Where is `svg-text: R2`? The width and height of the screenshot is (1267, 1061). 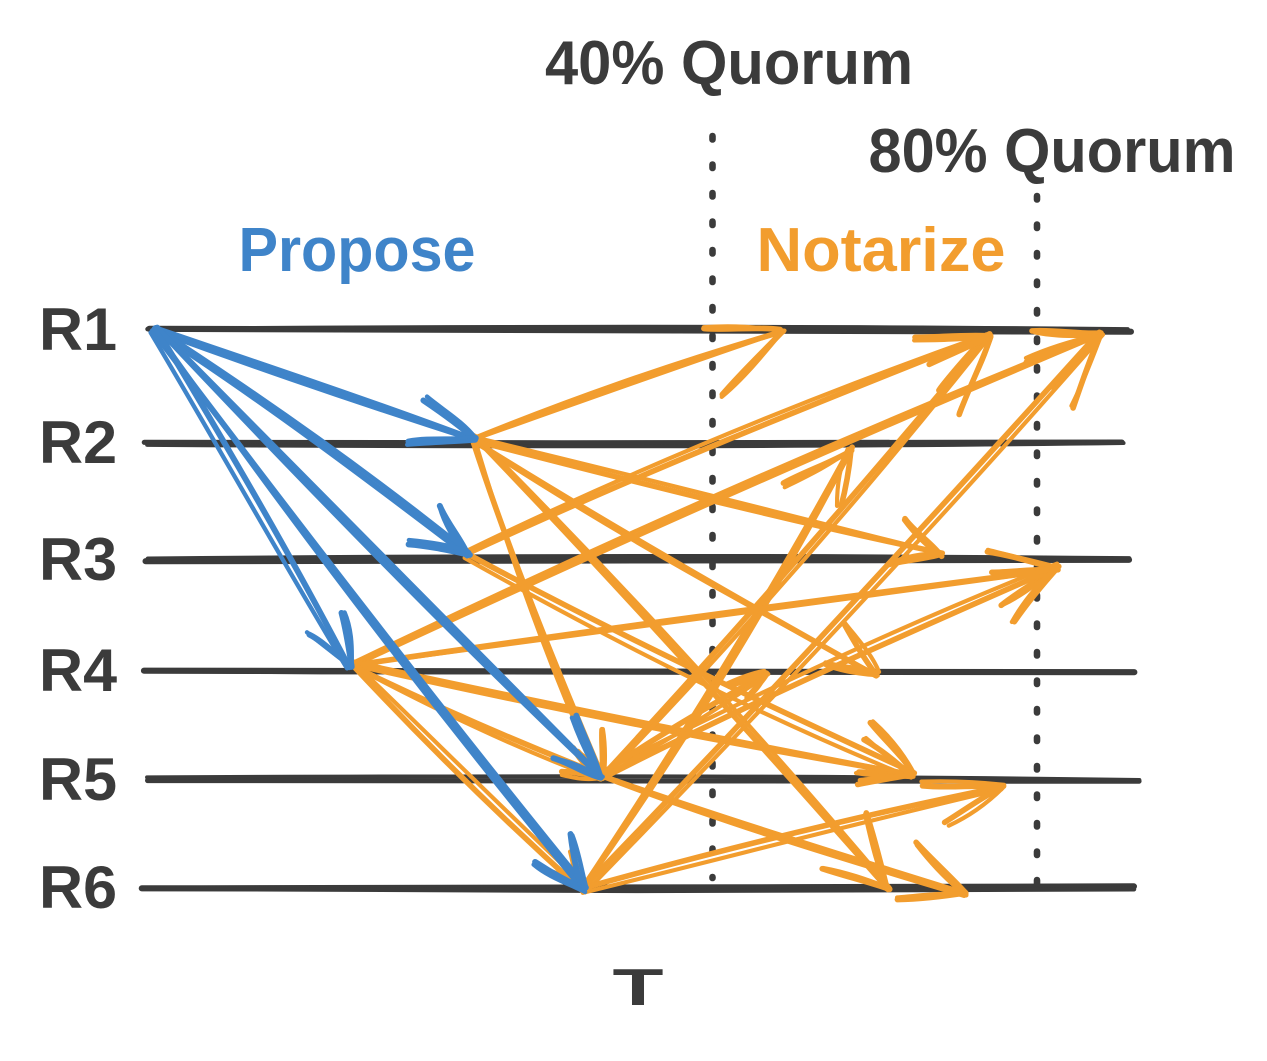
svg-text: R2 is located at coordinates (78, 442).